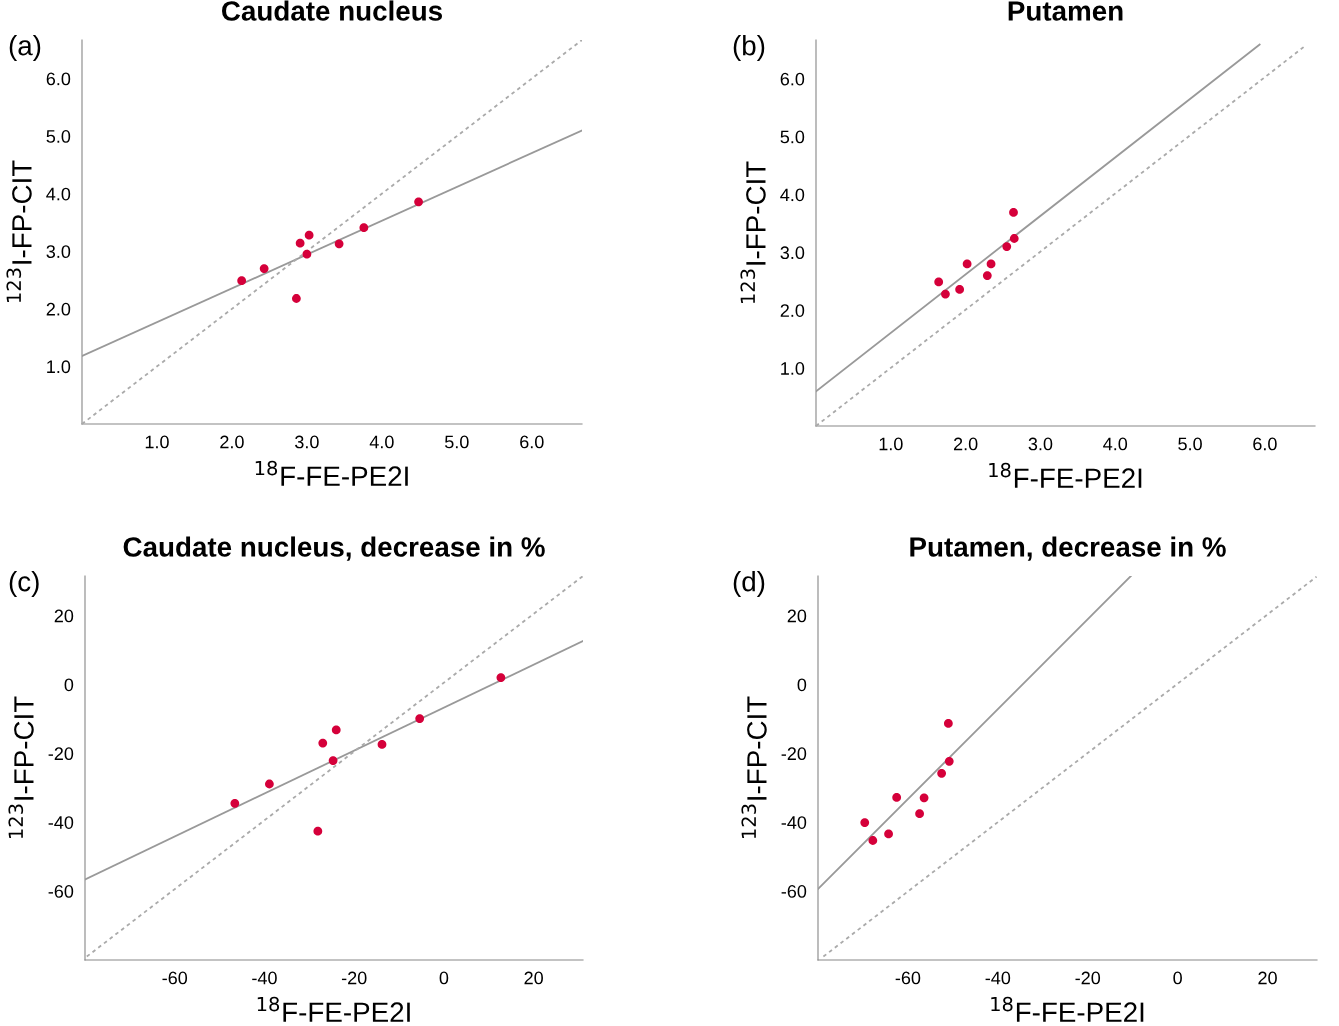 The height and width of the screenshot is (1026, 1339). Describe the element at coordinates (1065, 11) in the screenshot. I see `chart-title: Putamen` at that location.